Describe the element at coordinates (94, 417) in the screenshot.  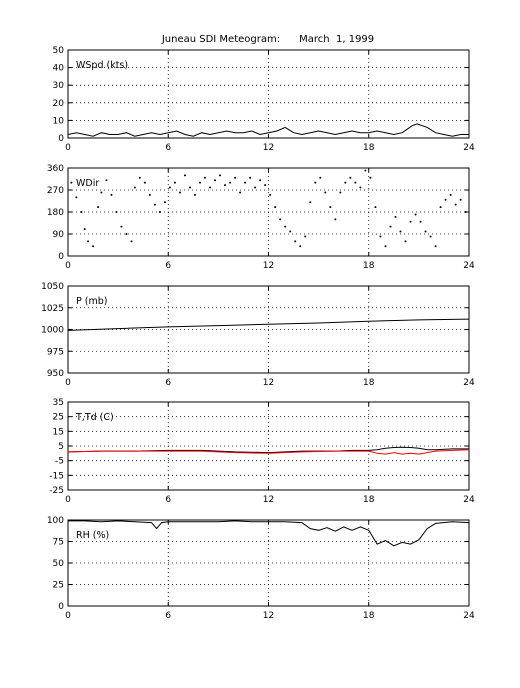
I see `panel-label: T,Td (C)` at that location.